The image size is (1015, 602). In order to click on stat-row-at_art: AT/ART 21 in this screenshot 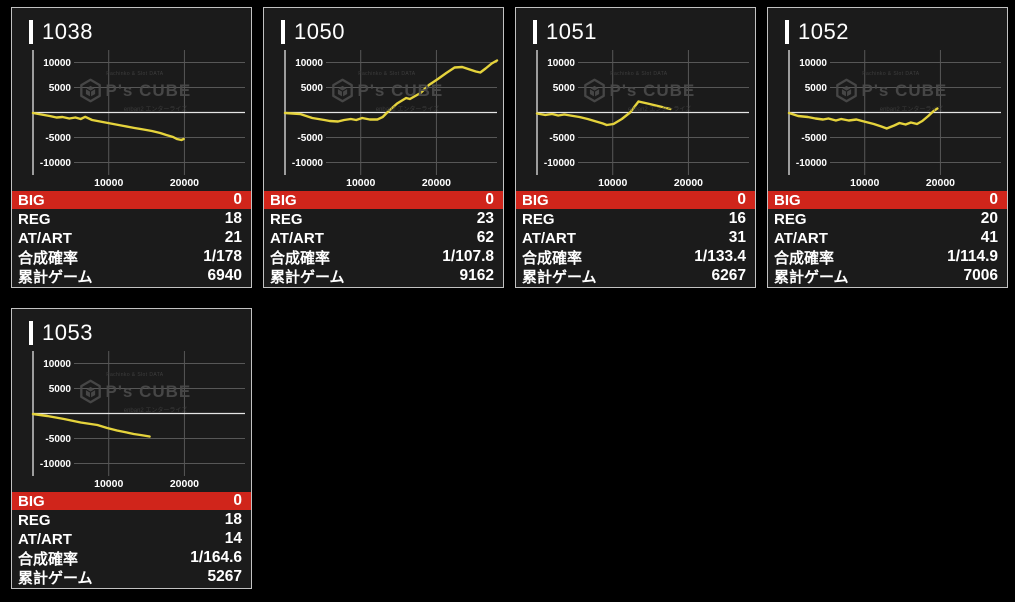, I will do `click(131, 238)`.